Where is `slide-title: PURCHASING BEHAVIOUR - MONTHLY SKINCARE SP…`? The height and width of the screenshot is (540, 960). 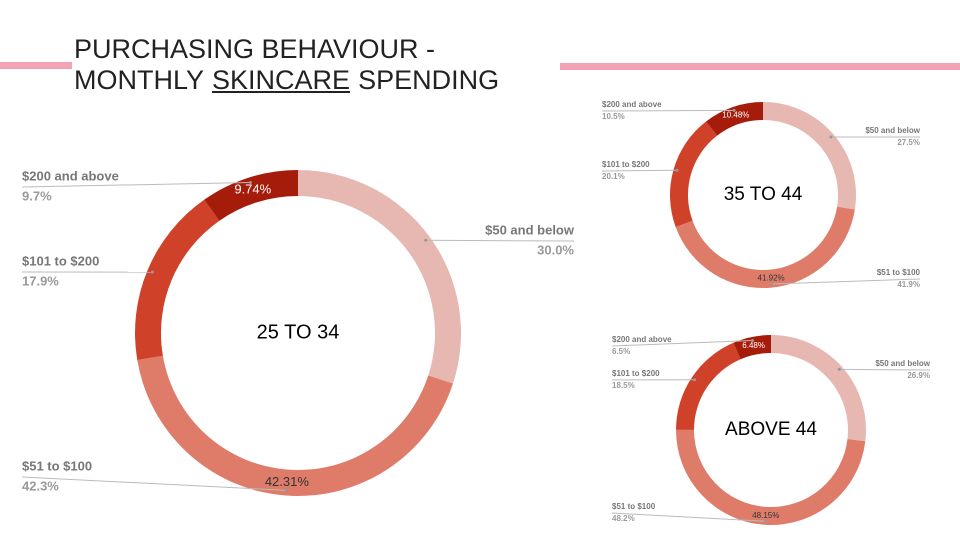 slide-title: PURCHASING BEHAVIOUR - MONTHLY SKINCARE SP… is located at coordinates (294, 65).